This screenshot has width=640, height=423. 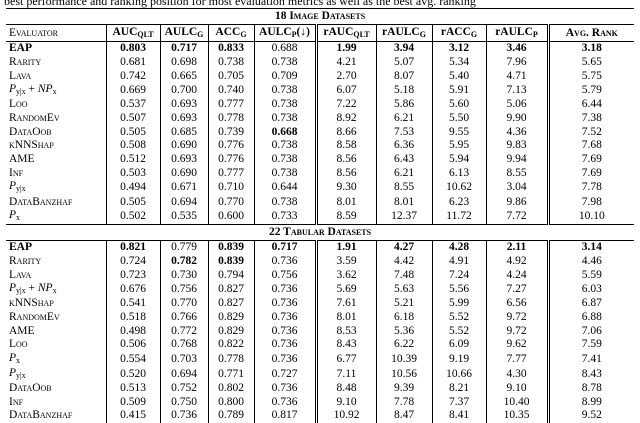 I want to click on column-header: Evaluator, so click(x=56, y=33).